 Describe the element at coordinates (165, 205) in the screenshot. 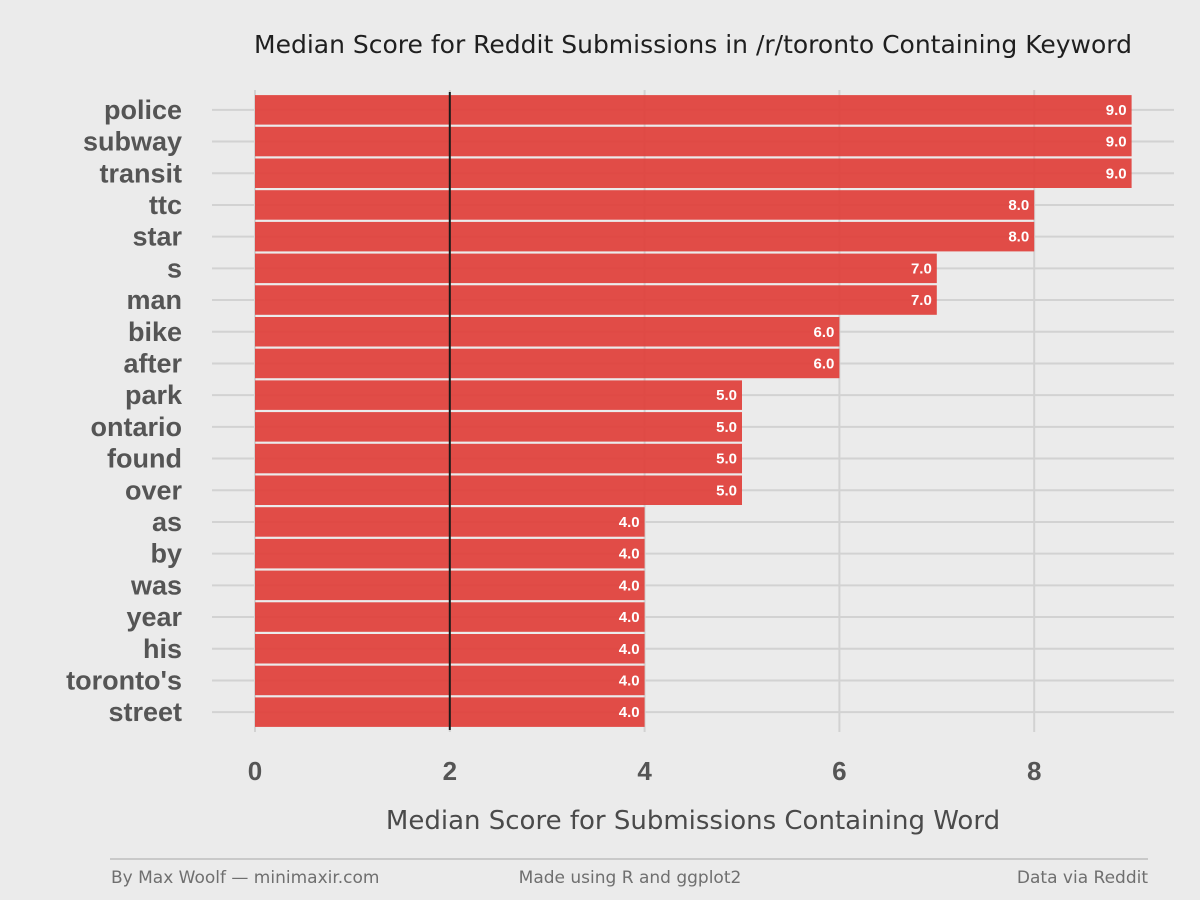

I see `category-label: ttc` at that location.